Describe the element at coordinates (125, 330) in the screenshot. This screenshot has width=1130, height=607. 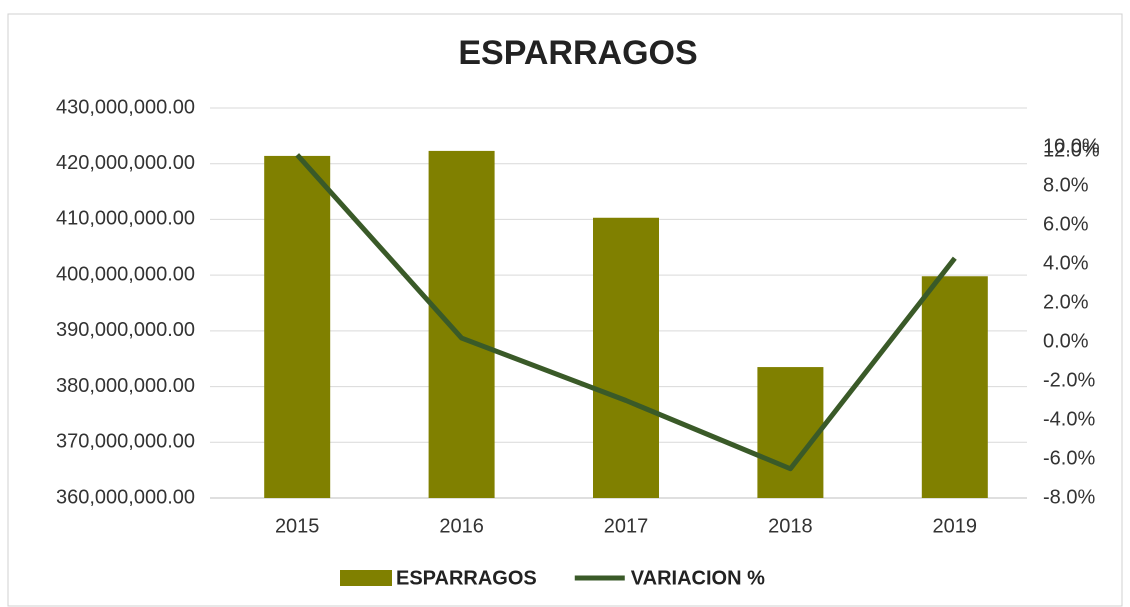
I see `y-tick-label: 390,000,000.00` at that location.